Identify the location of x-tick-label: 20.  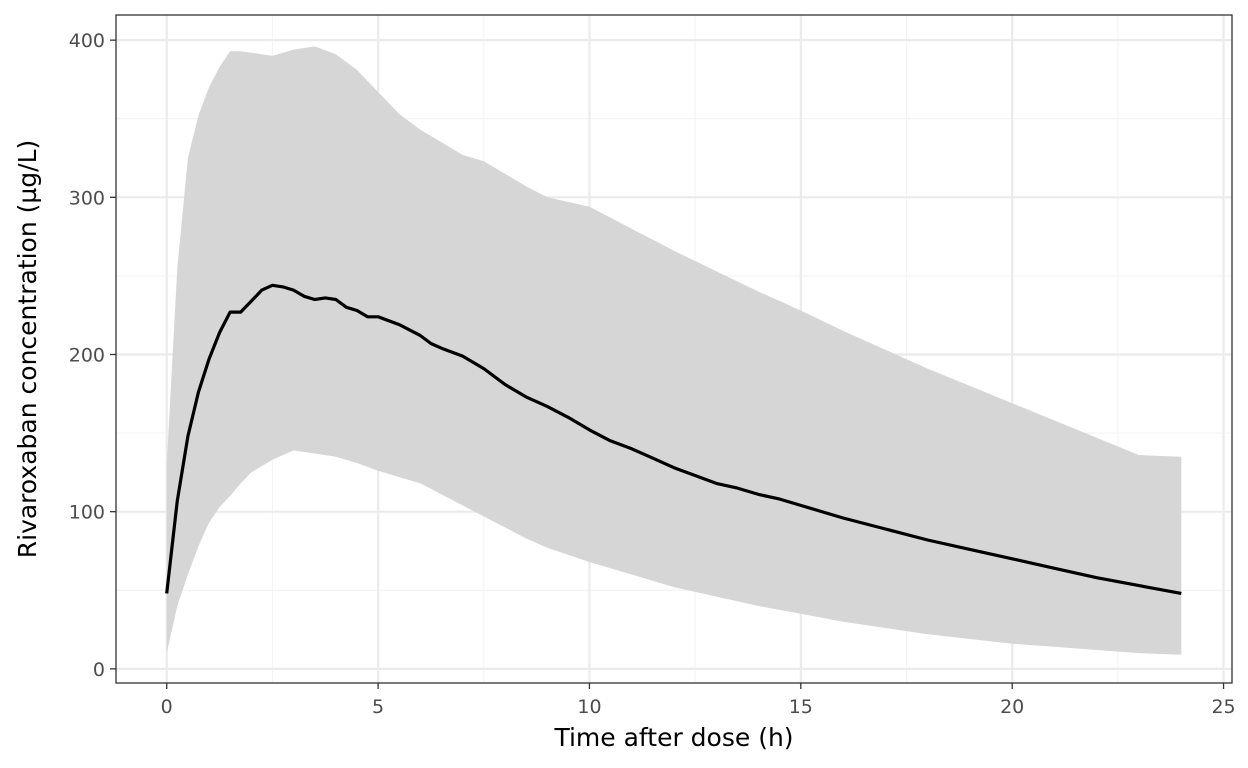
(1012, 707).